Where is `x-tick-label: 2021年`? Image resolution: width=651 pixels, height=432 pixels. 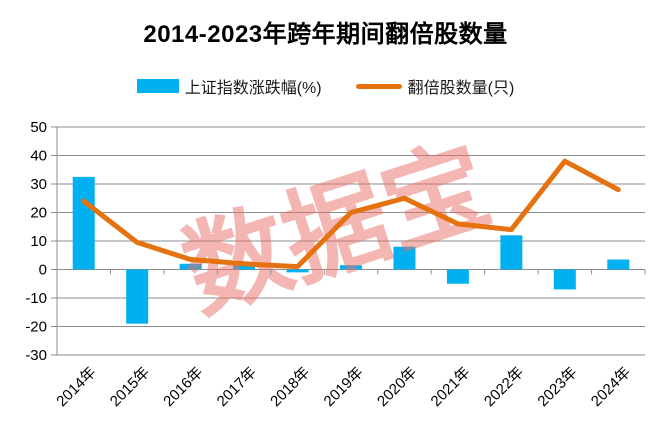 x-tick-label: 2021年 is located at coordinates (451, 387).